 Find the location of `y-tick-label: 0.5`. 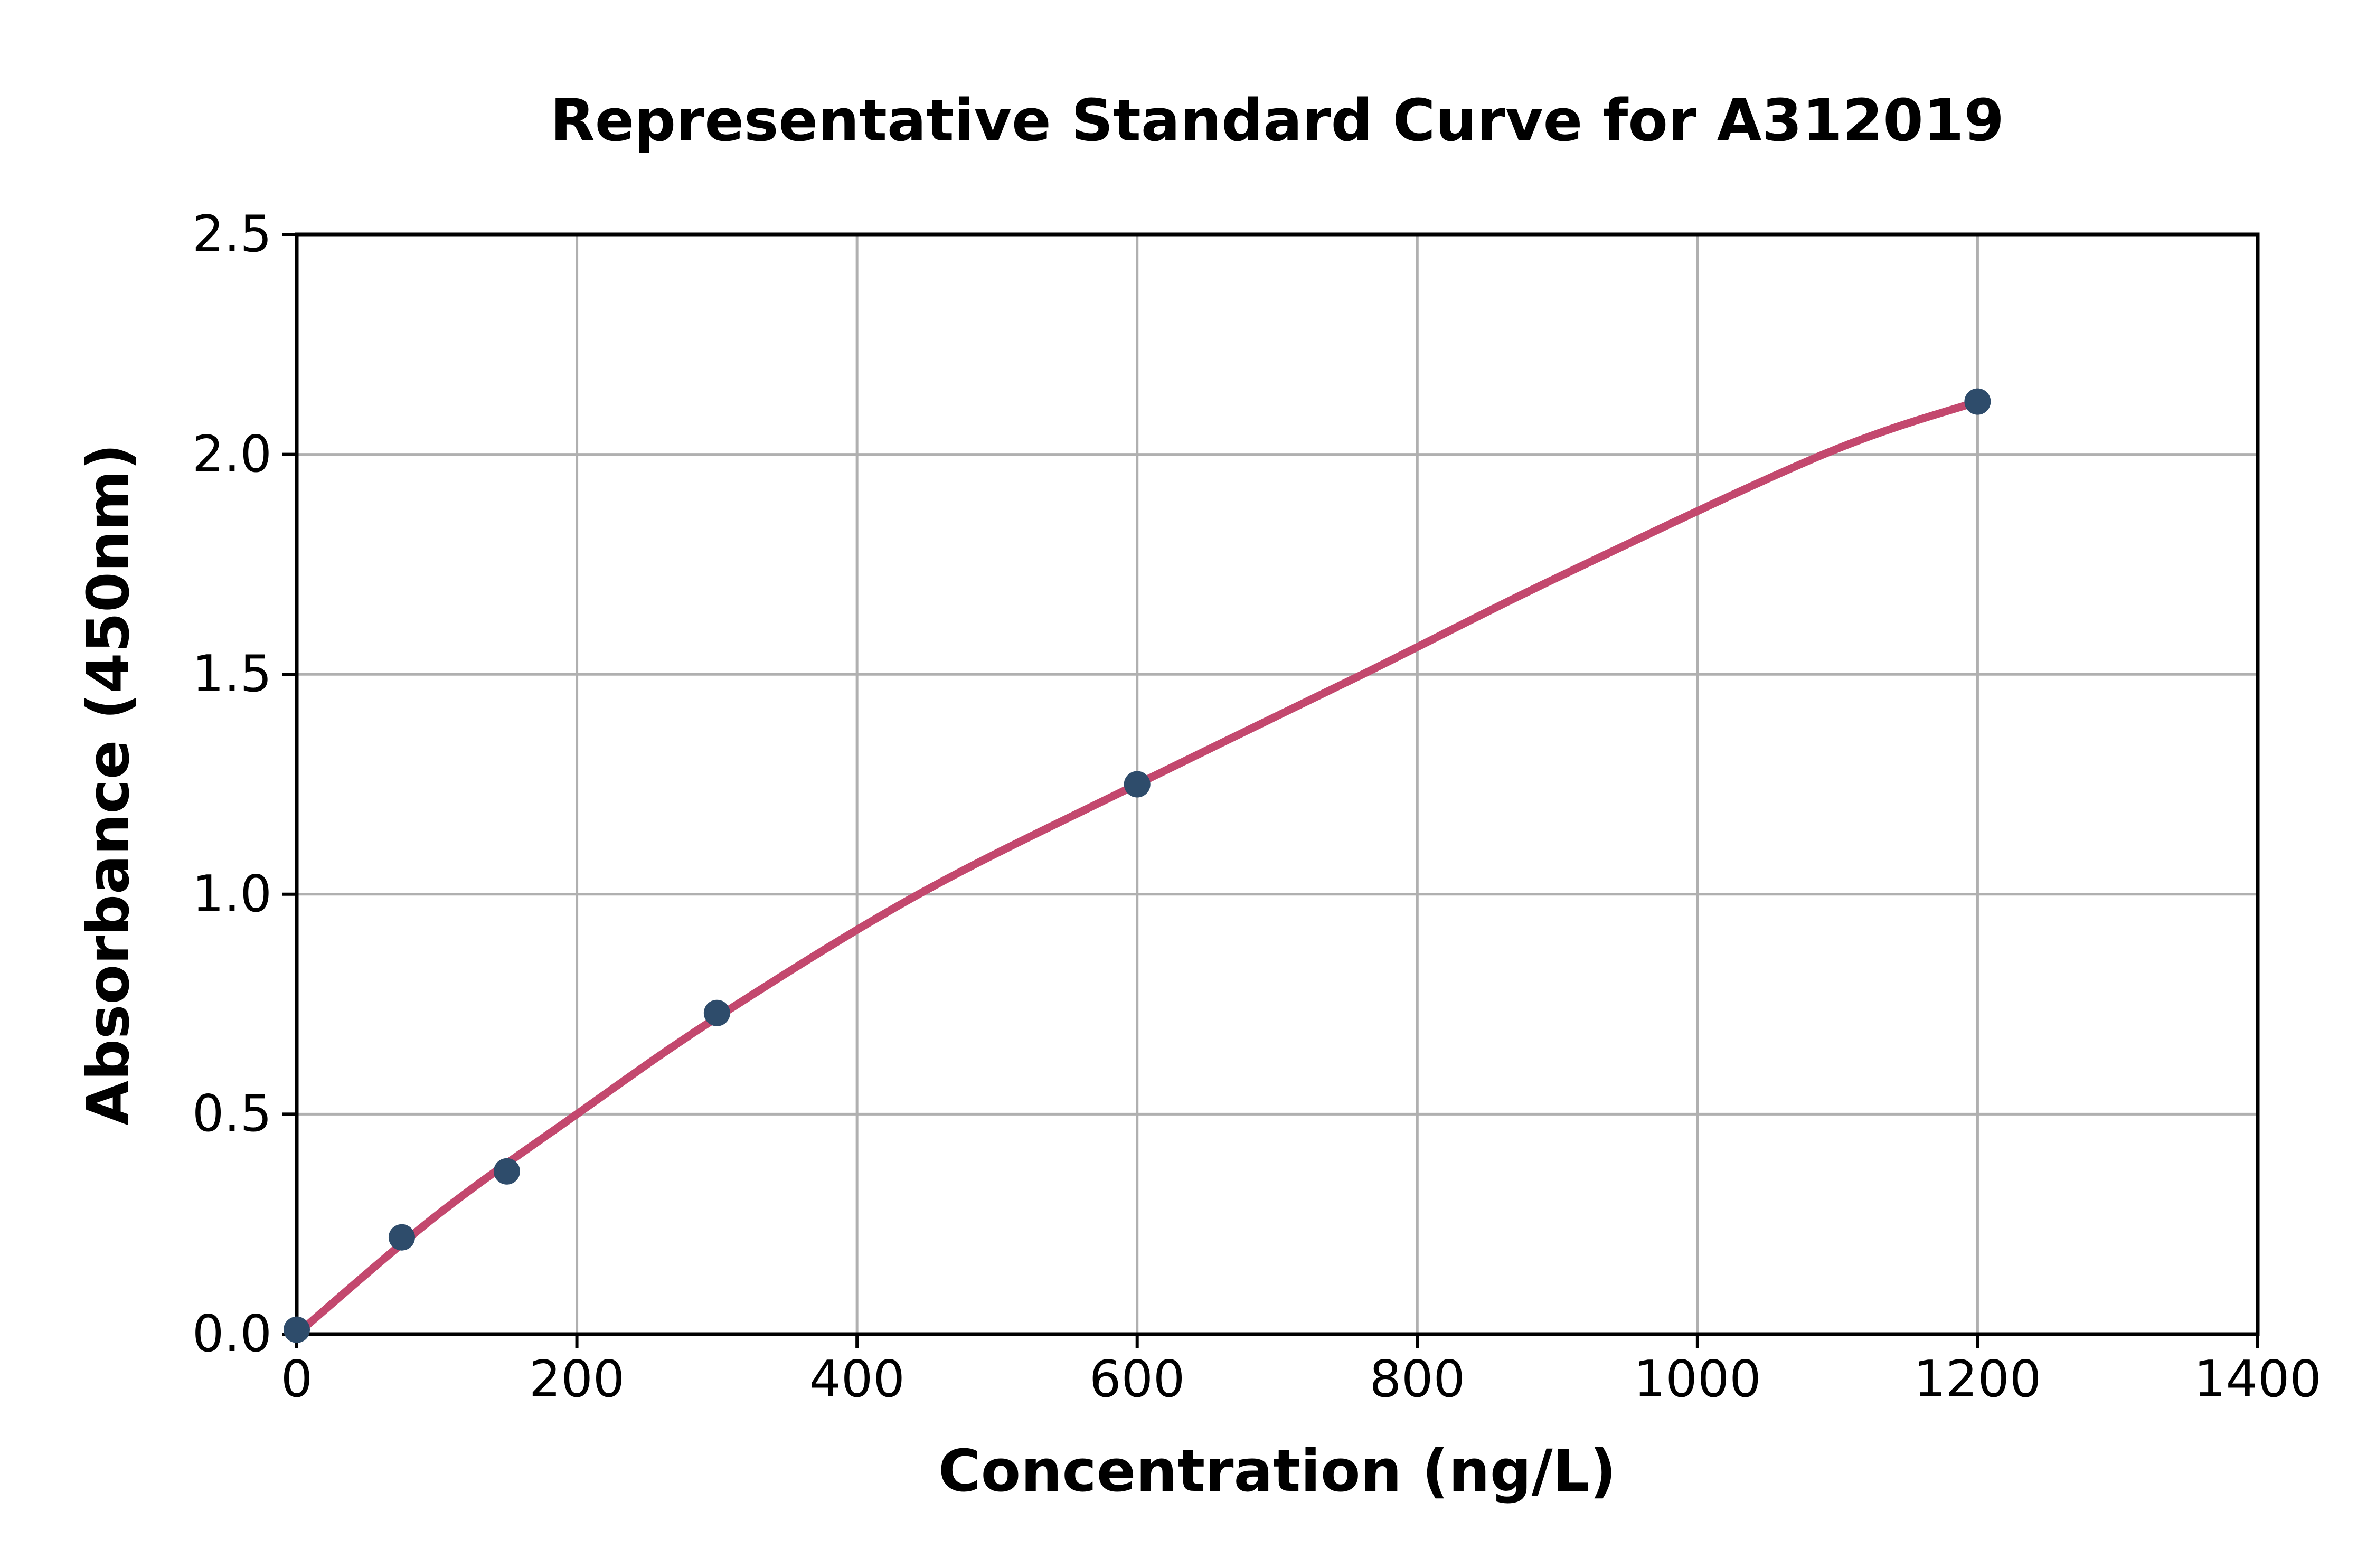

y-tick-label: 0.5 is located at coordinates (232, 1114).